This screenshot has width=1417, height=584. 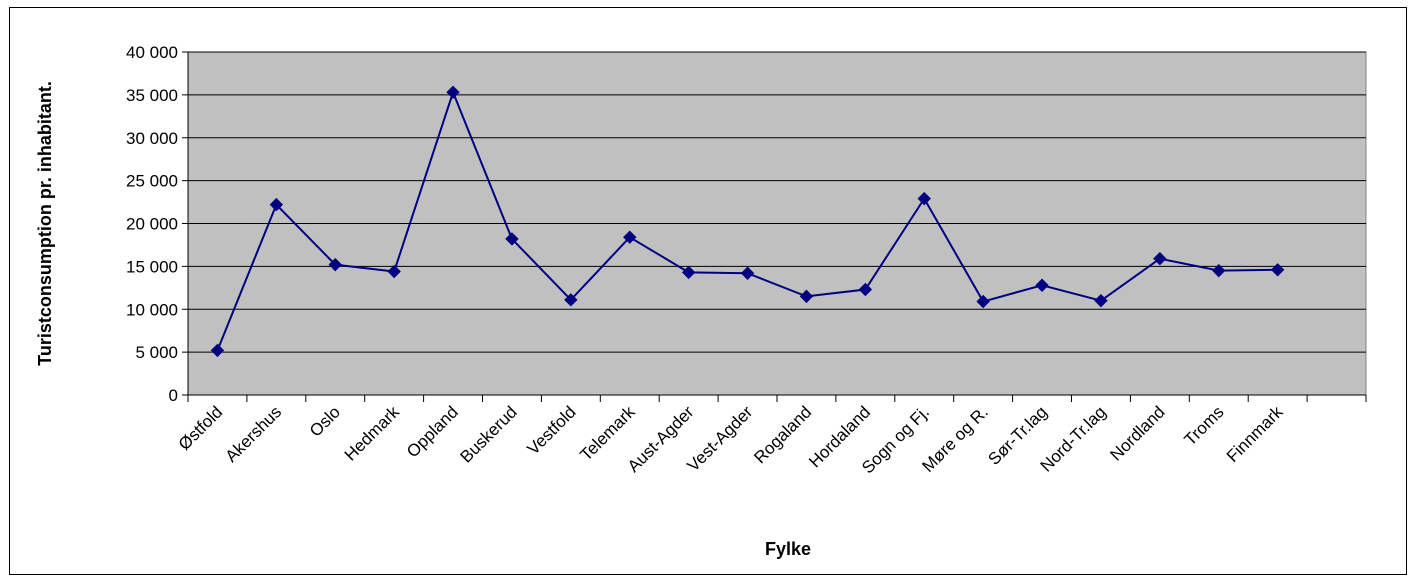 I want to click on y-tick-label: 15 000, so click(x=152, y=266).